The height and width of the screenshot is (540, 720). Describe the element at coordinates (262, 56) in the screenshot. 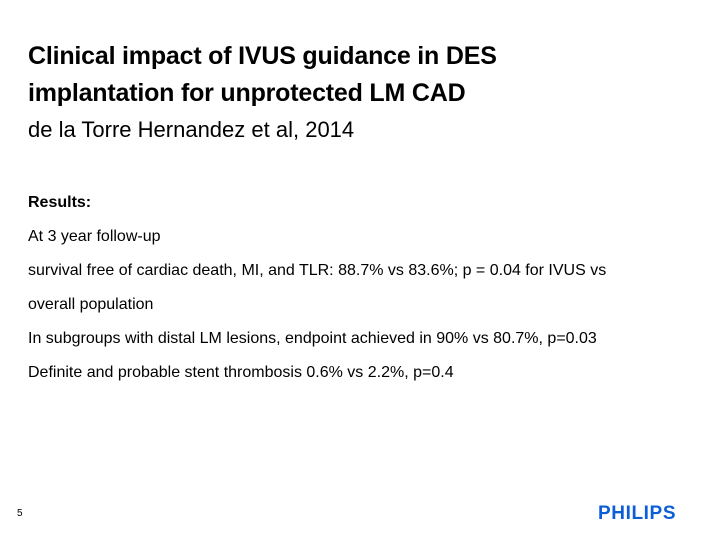

I see `title-line-1: Clinical impact of IVUS guidance in DES` at that location.